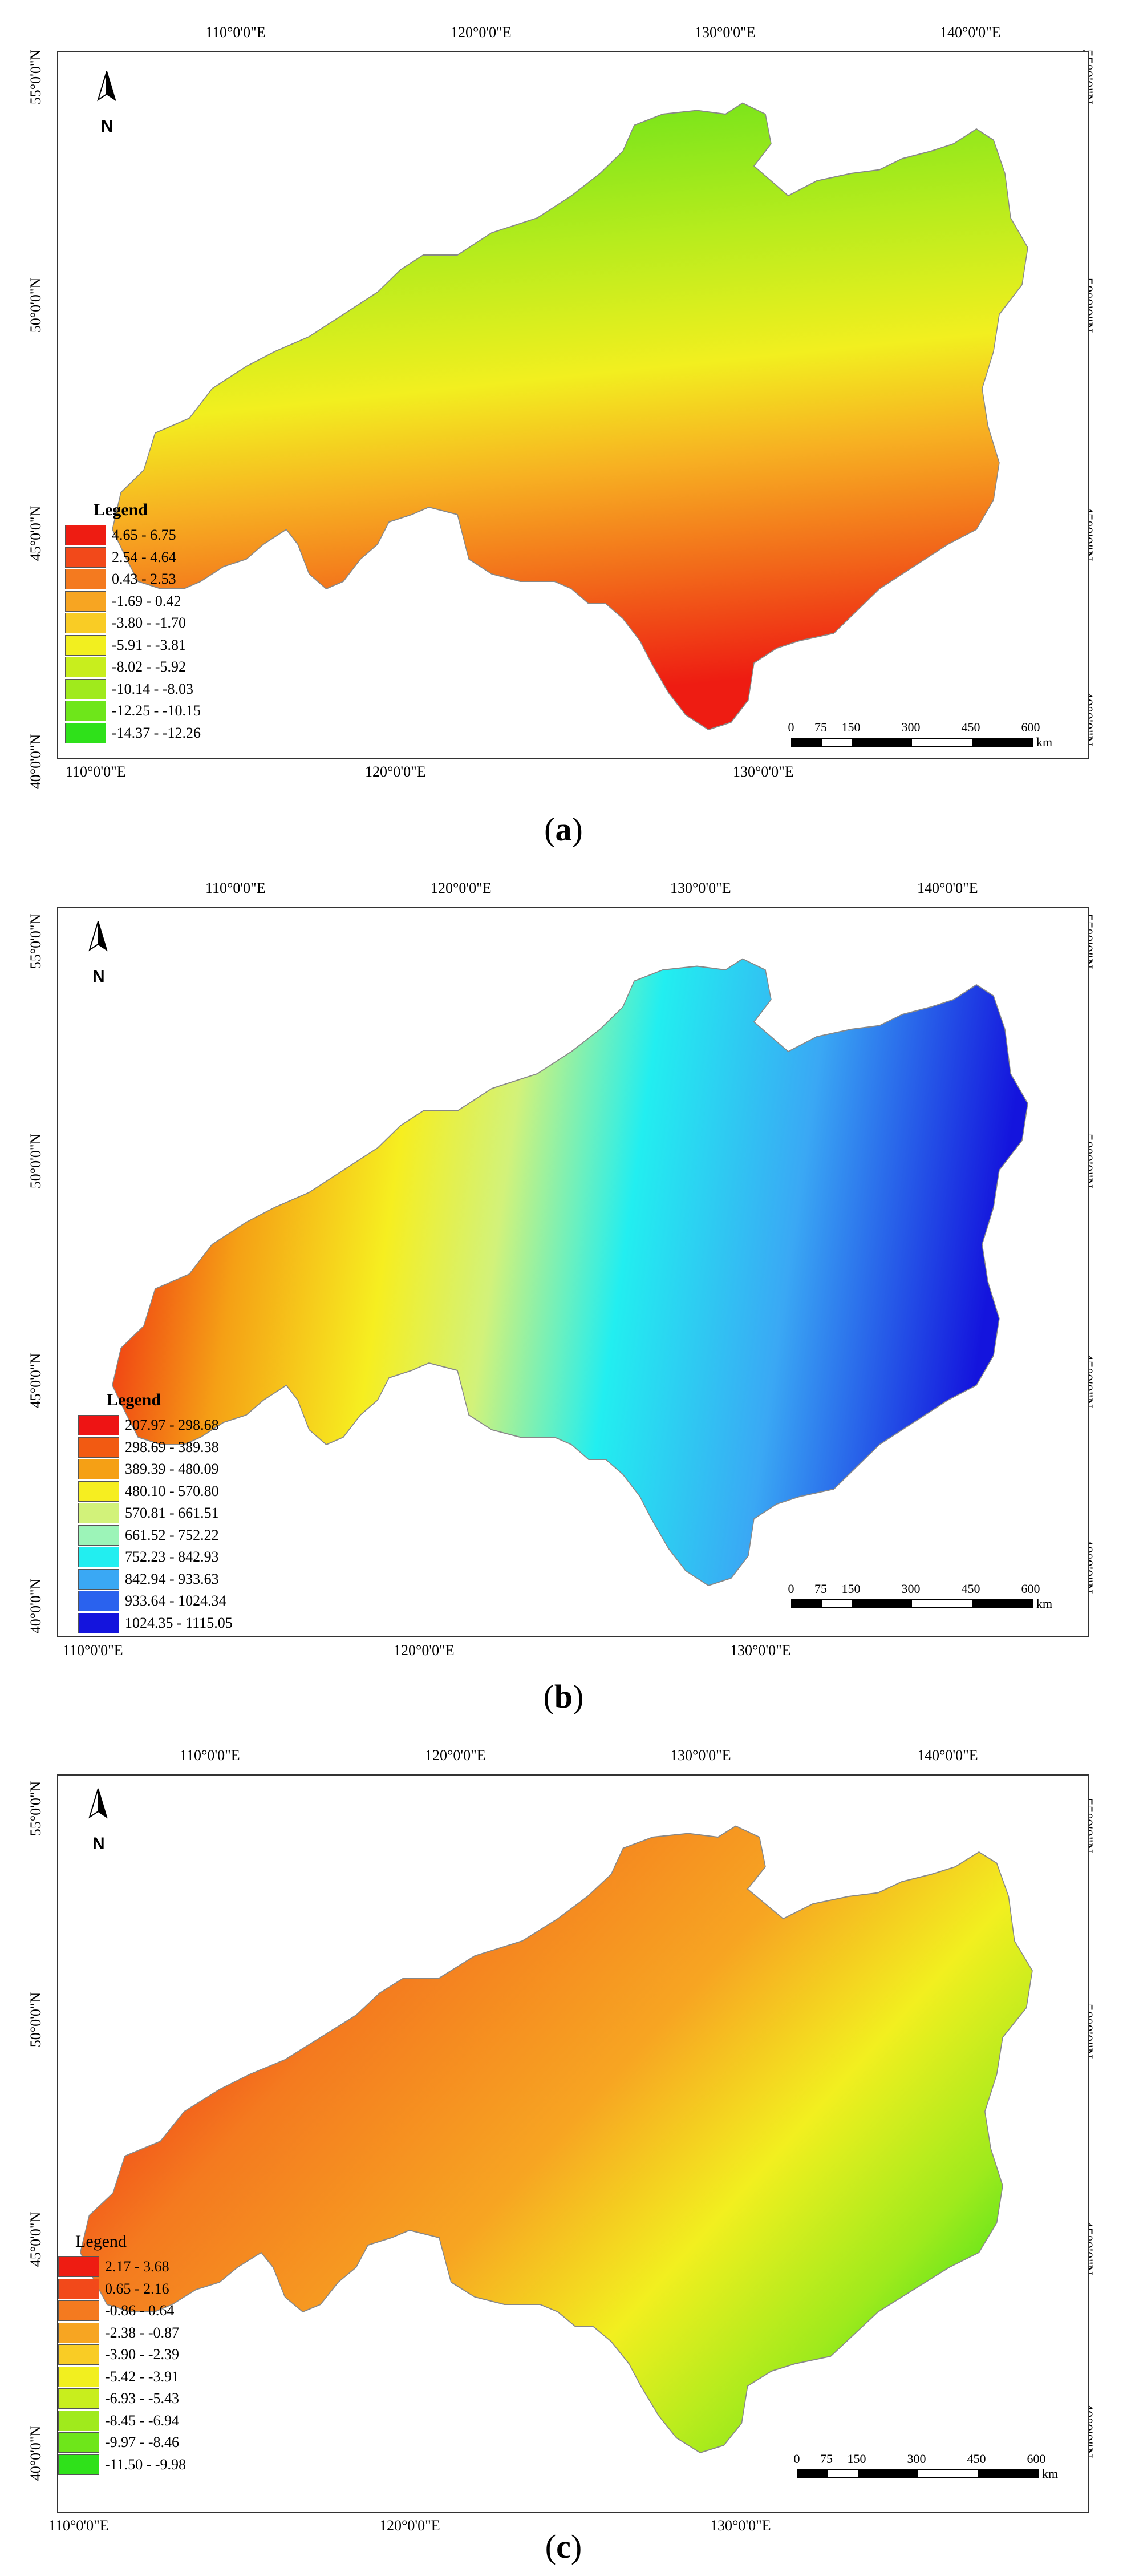  What do you see at coordinates (144, 579) in the screenshot?
I see `legend-label: 0.43 - 2.53` at bounding box center [144, 579].